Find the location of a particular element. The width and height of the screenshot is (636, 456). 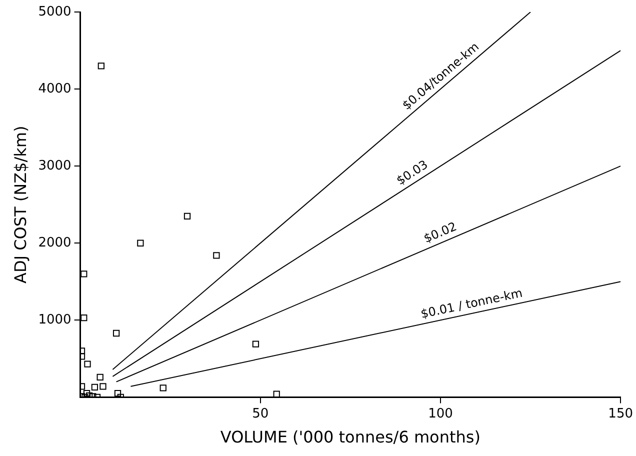

x-tick-label: 150 is located at coordinates (621, 414).